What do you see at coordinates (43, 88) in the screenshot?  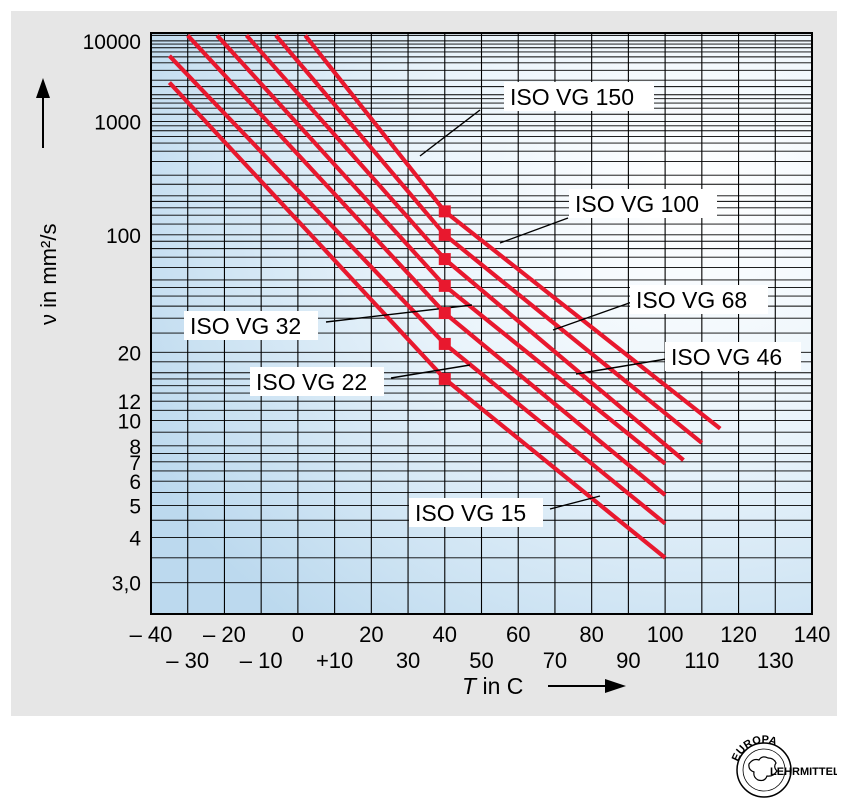 I see `y-axis-arrow-icon` at bounding box center [43, 88].